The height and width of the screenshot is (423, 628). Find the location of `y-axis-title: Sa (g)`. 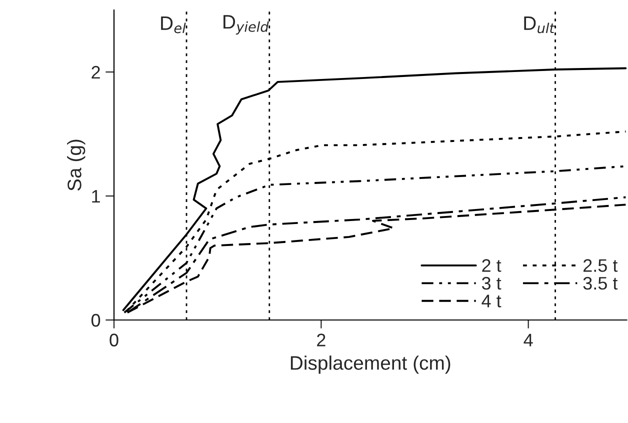

y-axis-title: Sa (g) is located at coordinates (76, 165).